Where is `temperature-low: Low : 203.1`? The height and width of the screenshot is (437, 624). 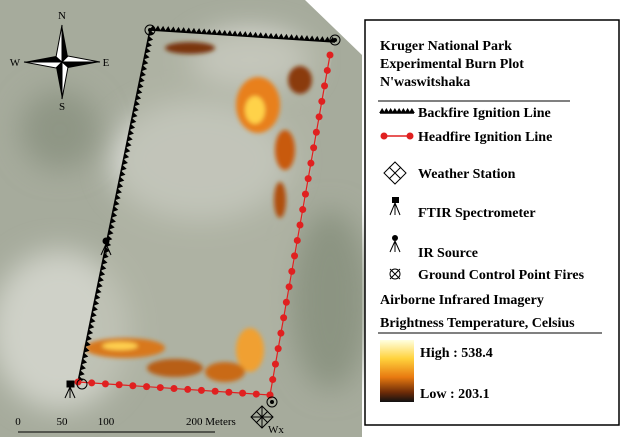
temperature-low: Low : 203.1 is located at coordinates (455, 394).